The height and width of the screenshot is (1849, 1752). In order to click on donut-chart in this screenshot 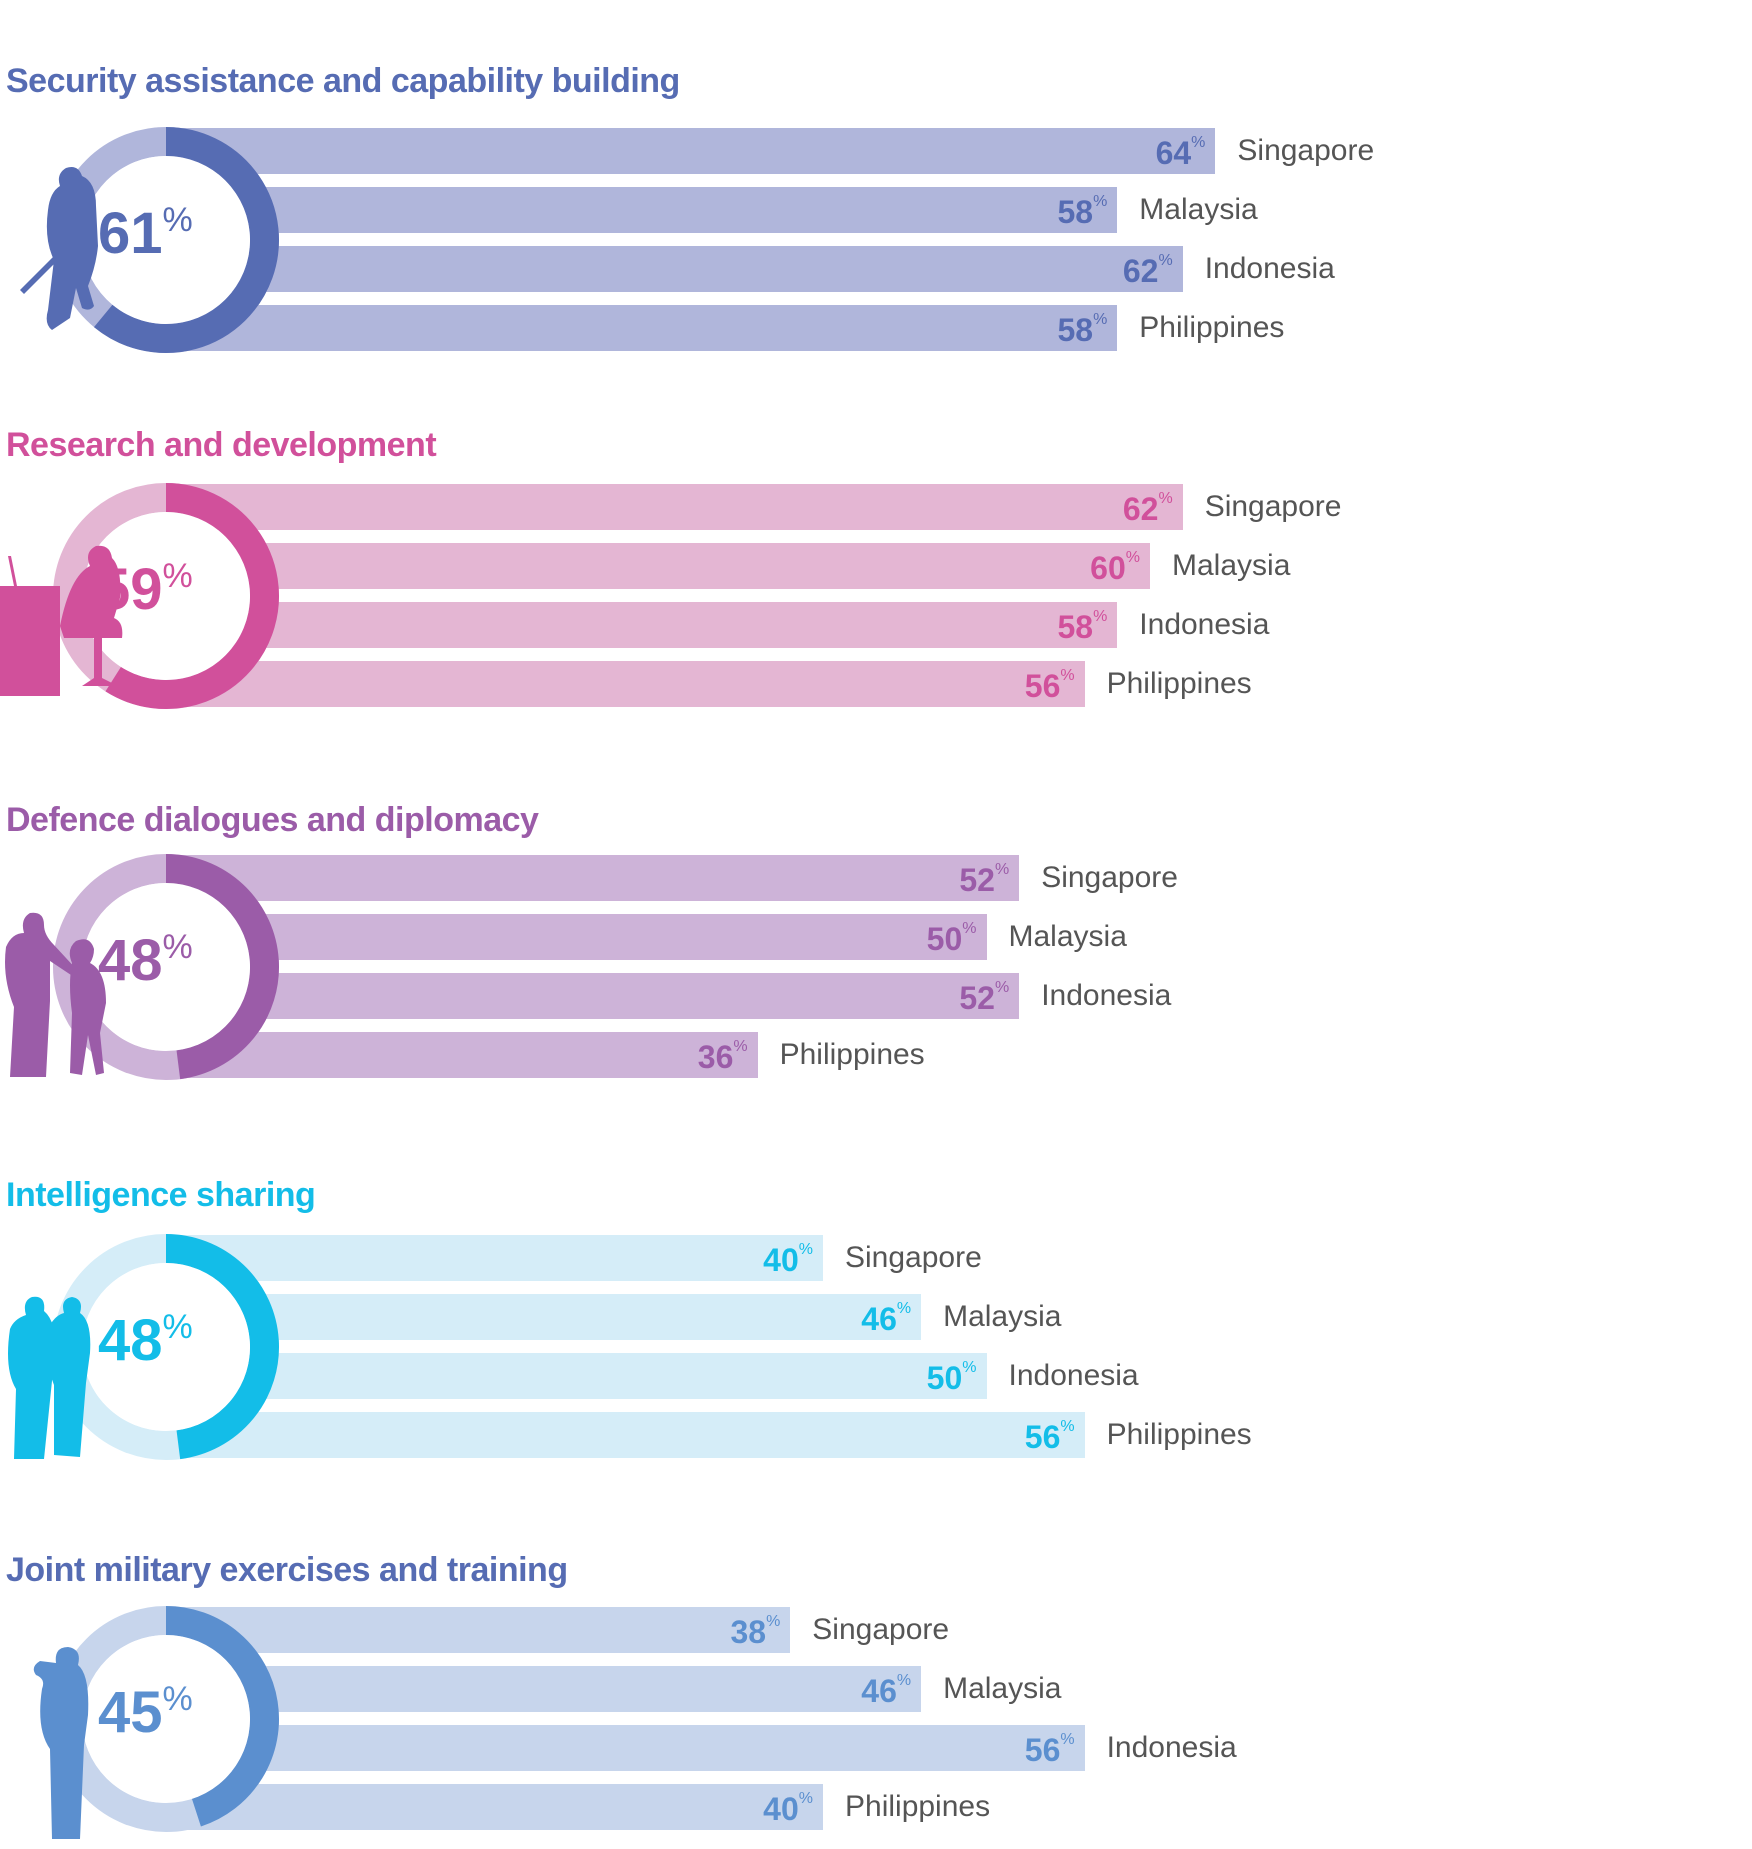, I will do `click(166, 1347)`.